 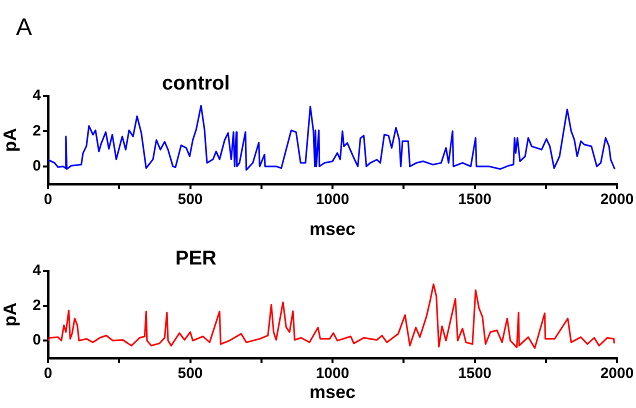 I want to click on chart-title: control, so click(x=196, y=83).